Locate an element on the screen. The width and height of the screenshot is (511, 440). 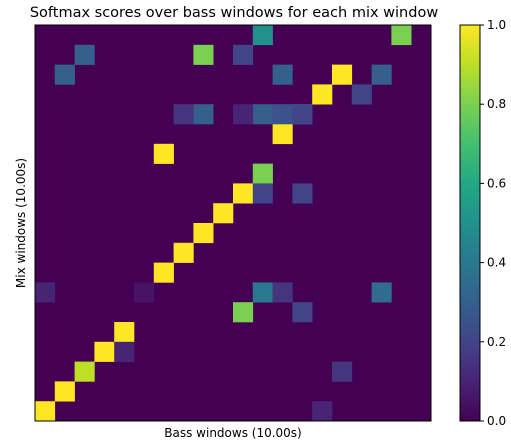
colorbar-tick-label: 0.2 is located at coordinates (496, 342).